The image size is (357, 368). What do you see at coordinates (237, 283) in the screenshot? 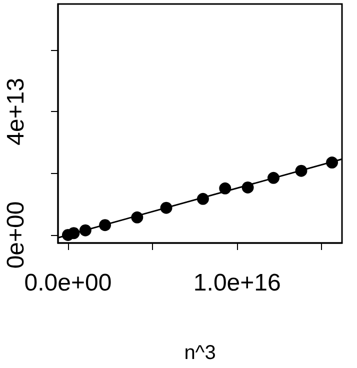
I see `x-tick-label: 1.0e+16` at bounding box center [237, 283].